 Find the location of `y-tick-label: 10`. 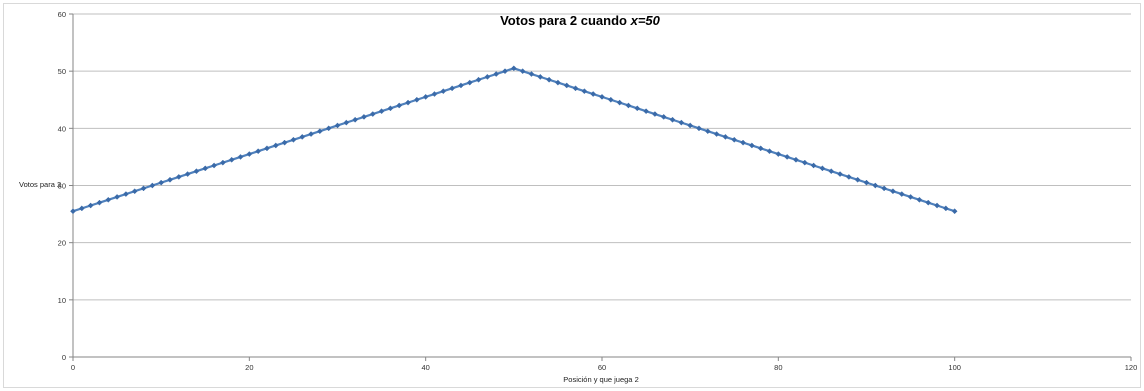

y-tick-label: 10 is located at coordinates (62, 300).